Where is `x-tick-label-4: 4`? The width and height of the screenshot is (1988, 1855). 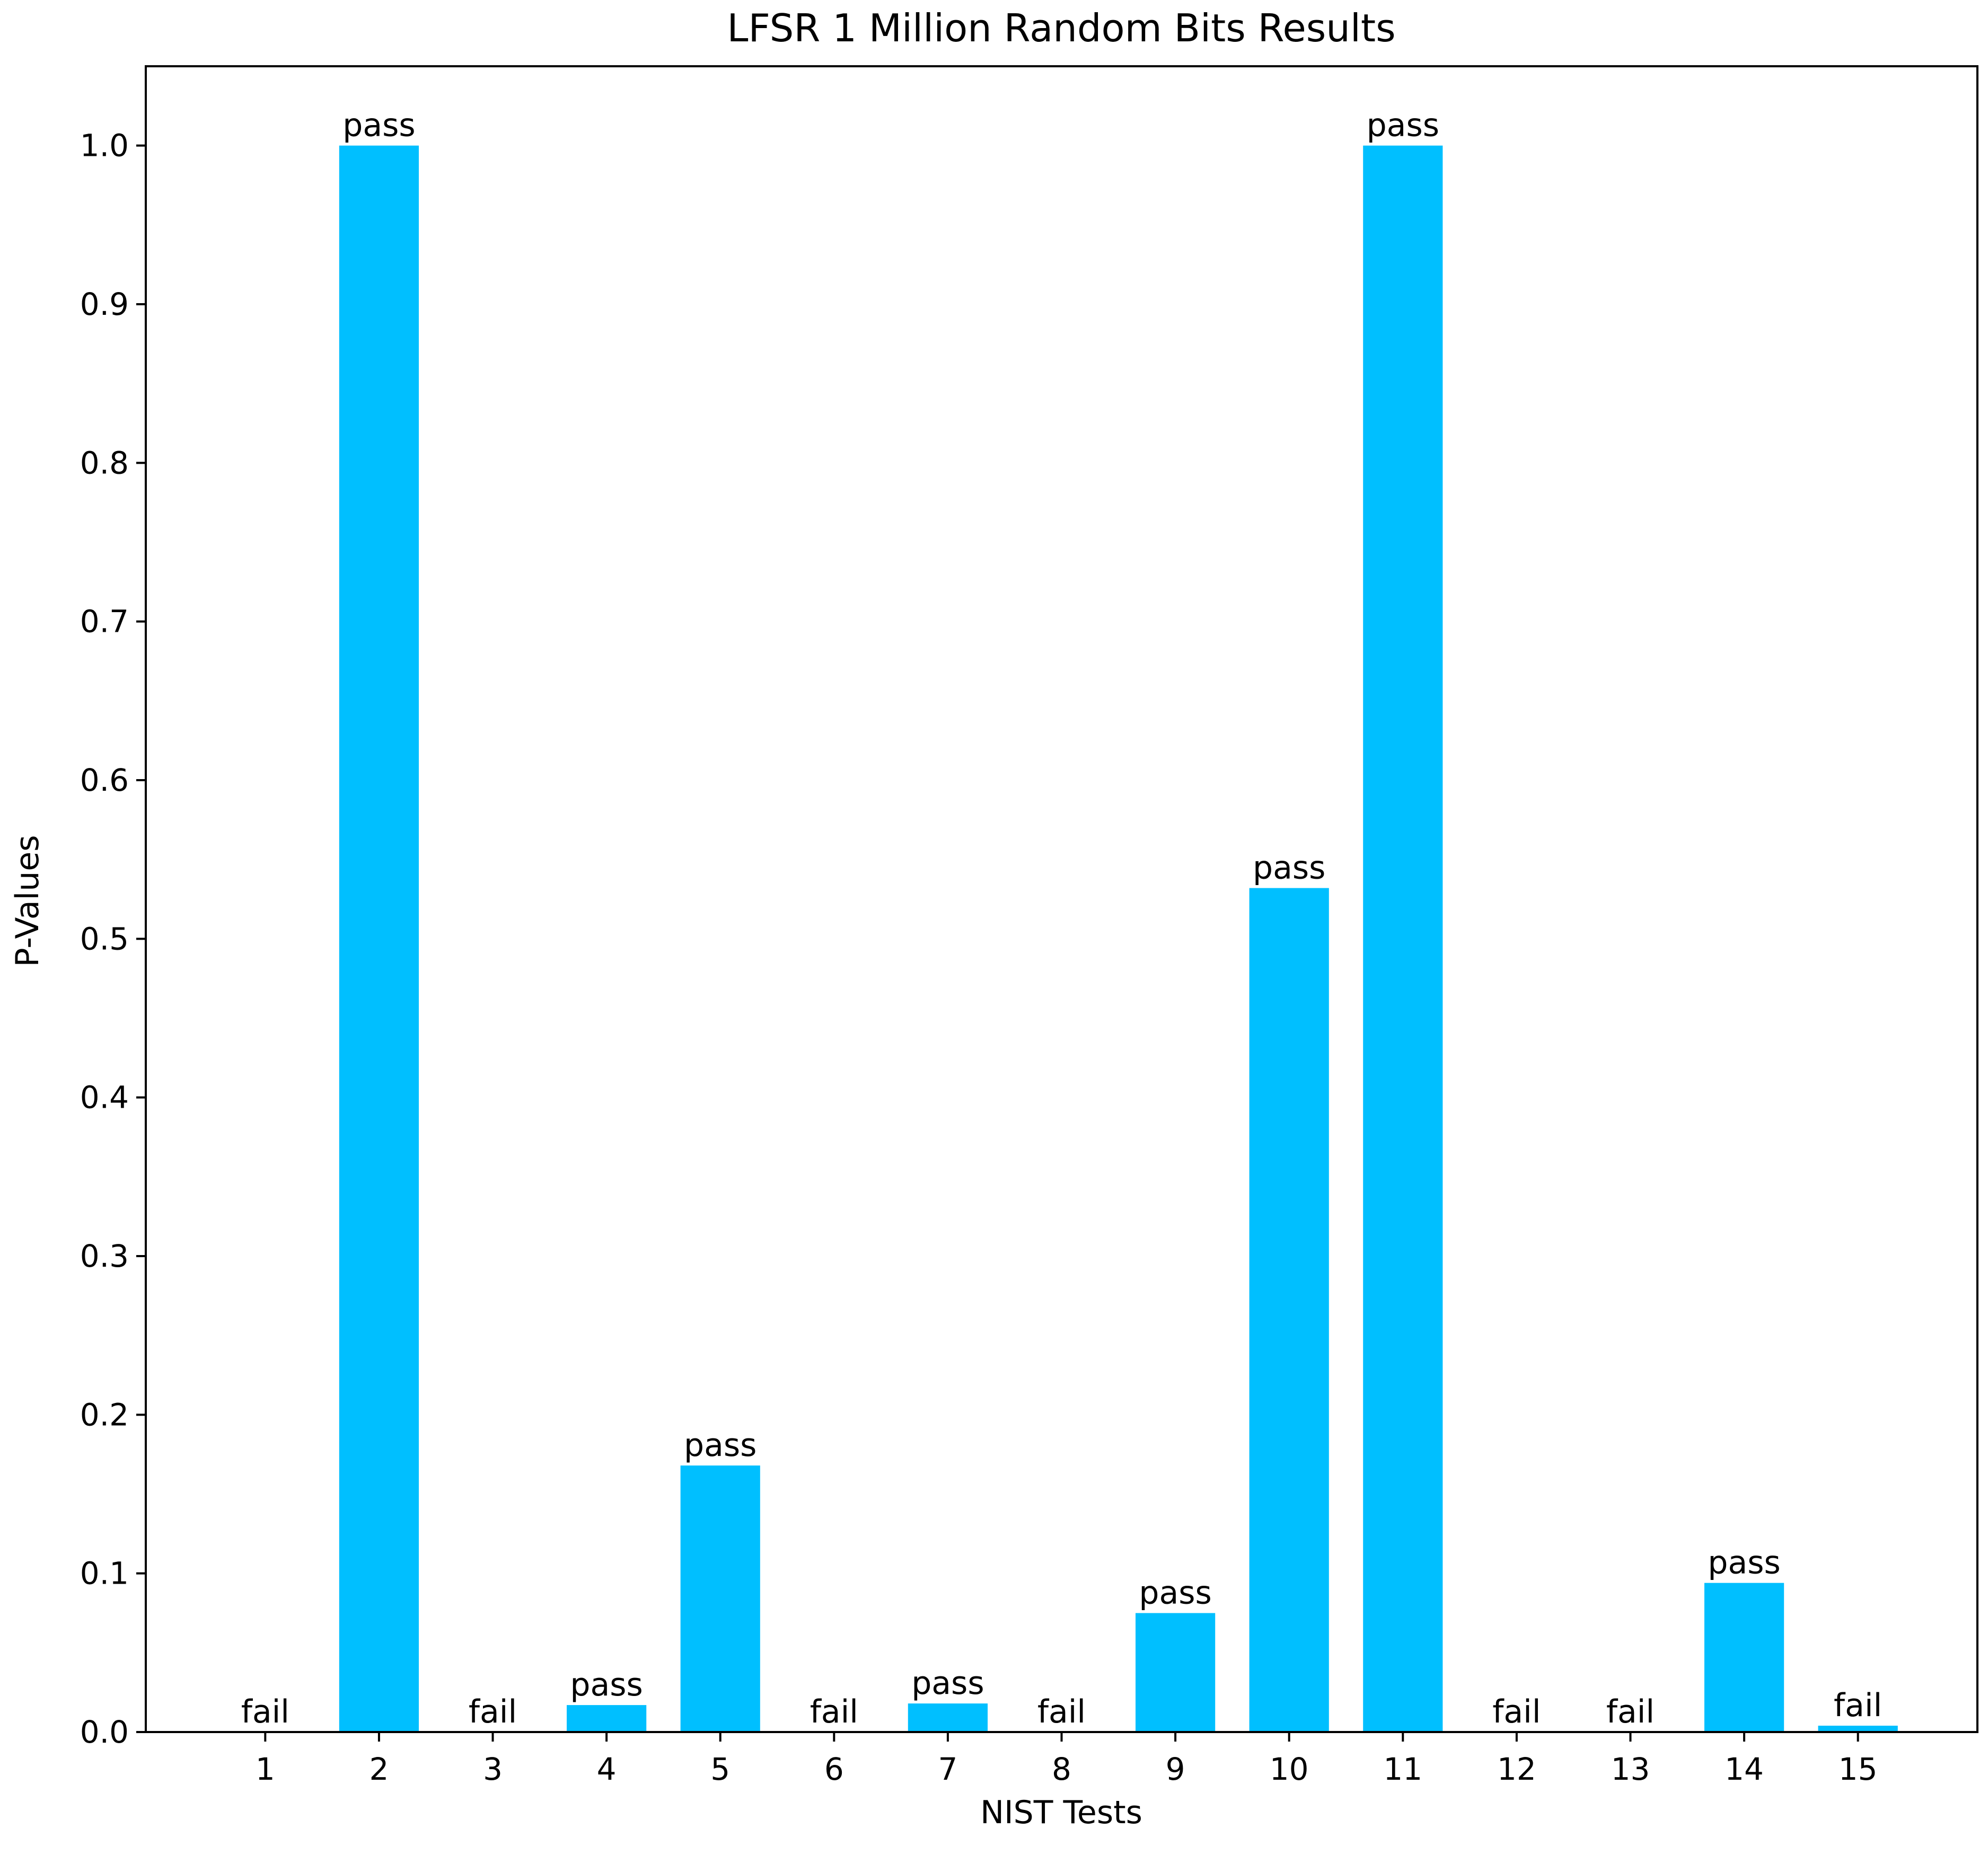
x-tick-label-4: 4 is located at coordinates (607, 1769).